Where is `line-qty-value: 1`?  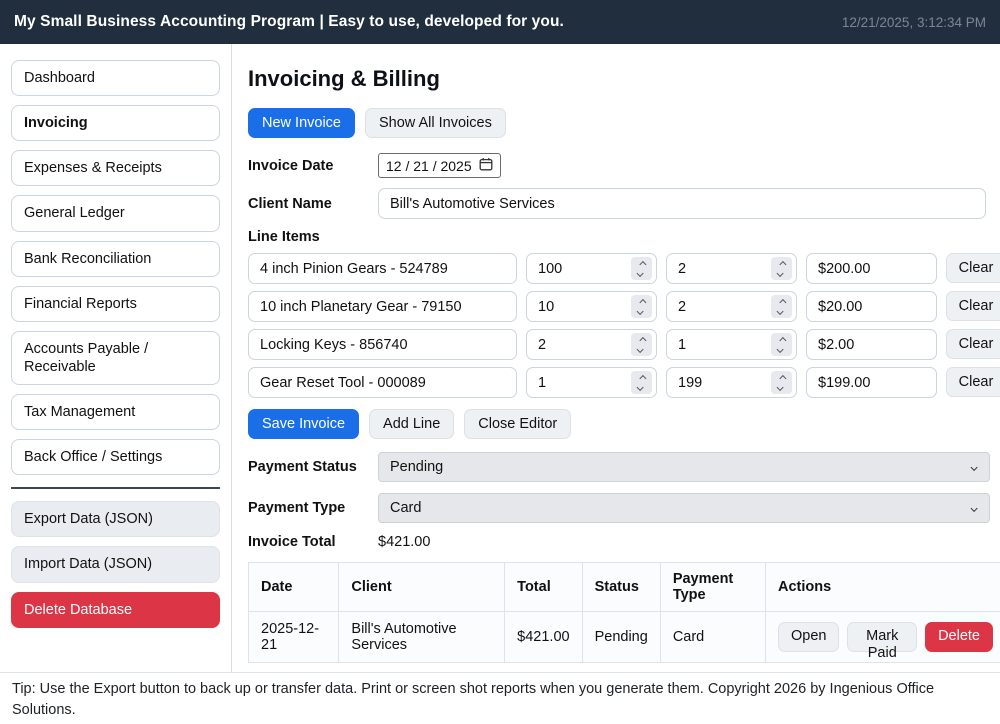
line-qty-value: 1 is located at coordinates (542, 382).